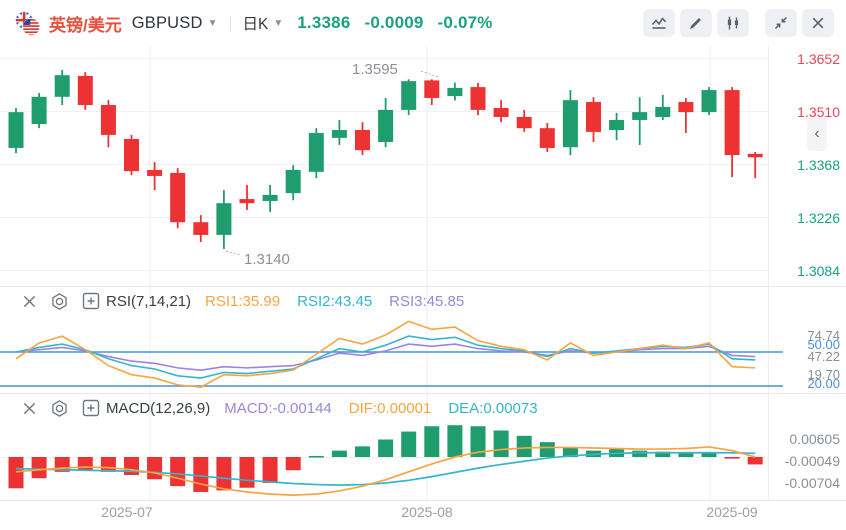 This screenshot has height=530, width=846. What do you see at coordinates (465, 22) in the screenshot?
I see `price-change-percent: -0.07%` at bounding box center [465, 22].